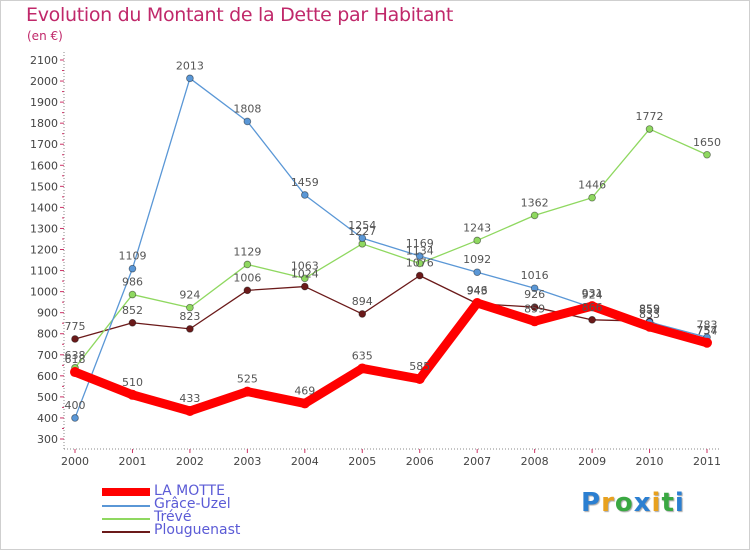  What do you see at coordinates (420, 461) in the screenshot?
I see `x-tick-label: 2006` at bounding box center [420, 461].